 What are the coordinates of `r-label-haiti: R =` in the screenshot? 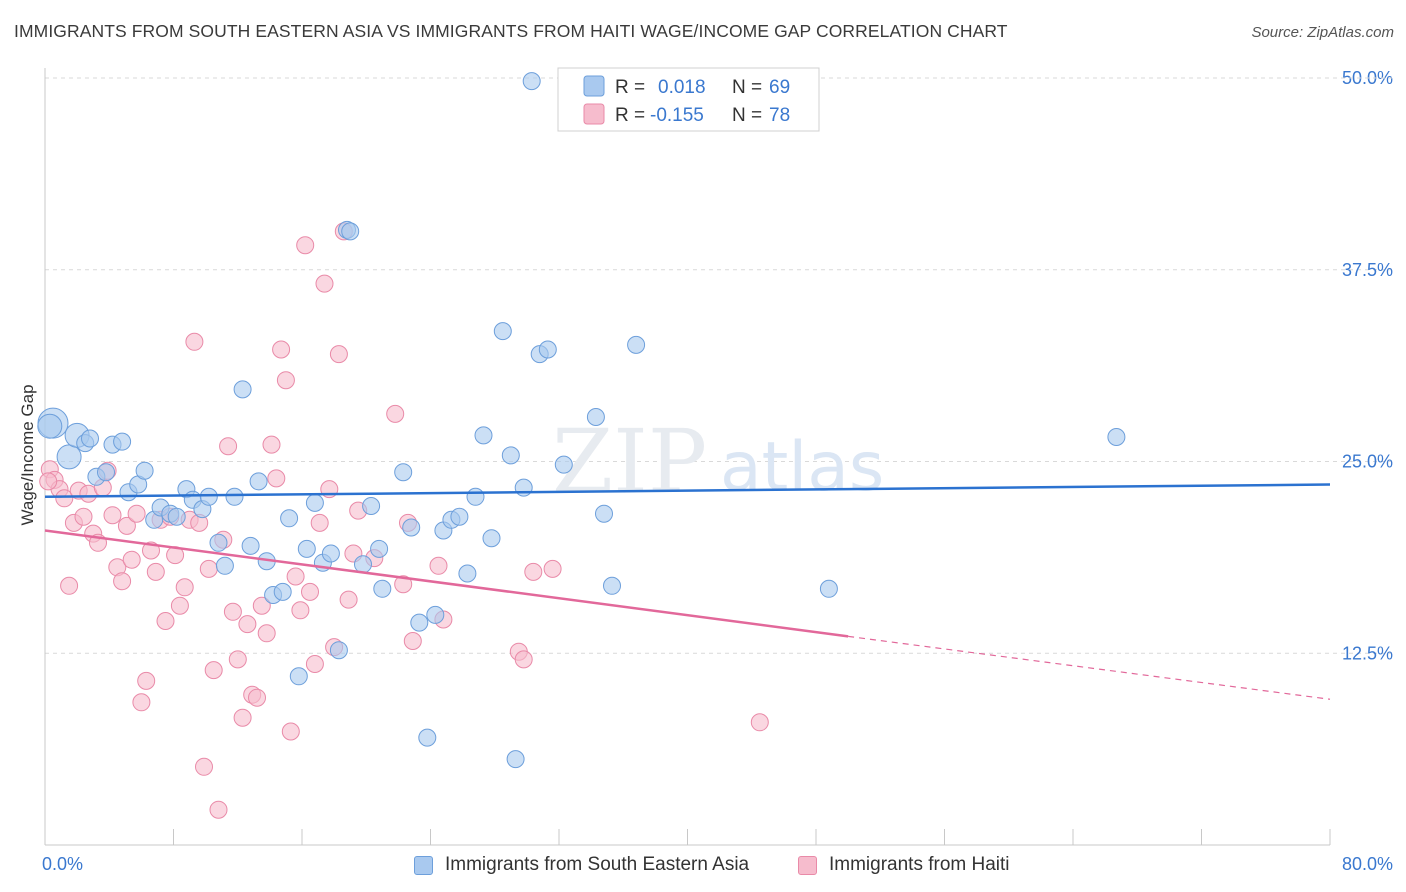 It's located at (630, 115).